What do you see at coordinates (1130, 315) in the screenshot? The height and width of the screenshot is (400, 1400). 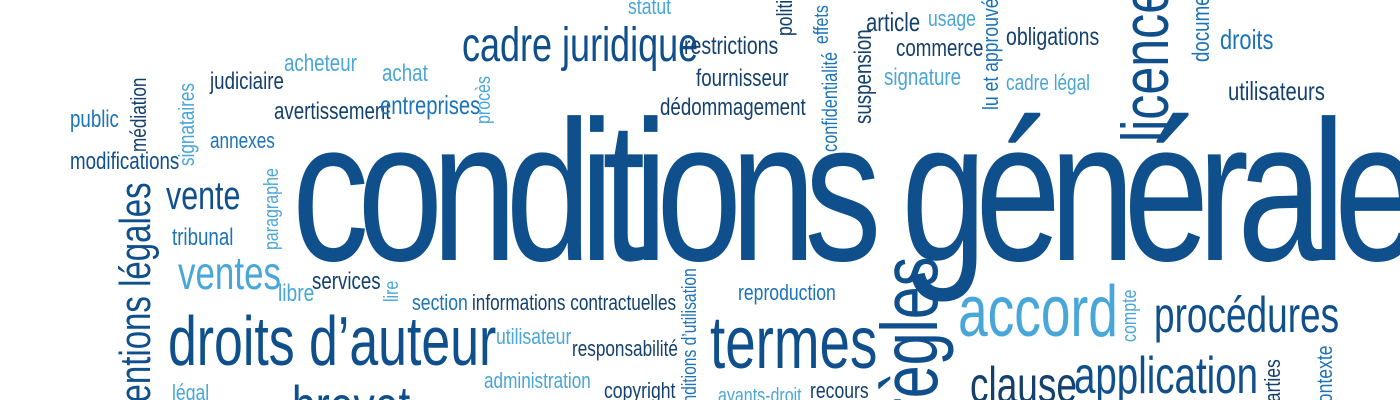 I see `word-compte: compte` at bounding box center [1130, 315].